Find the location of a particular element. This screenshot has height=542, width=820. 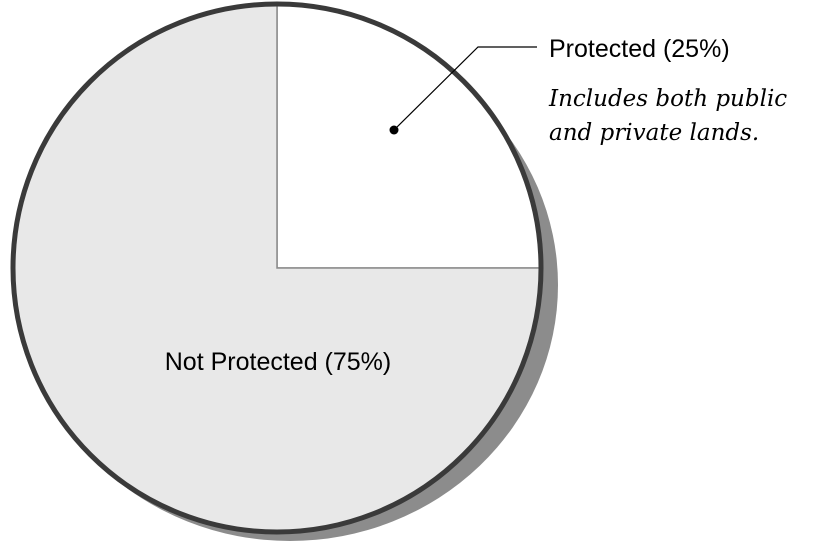

leader-line is located at coordinates (465, 88).